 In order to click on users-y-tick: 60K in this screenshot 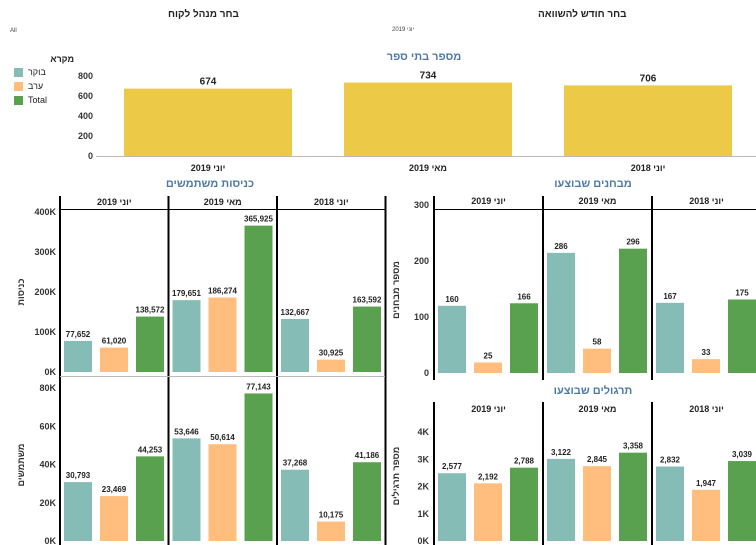, I will do `click(47, 426)`.